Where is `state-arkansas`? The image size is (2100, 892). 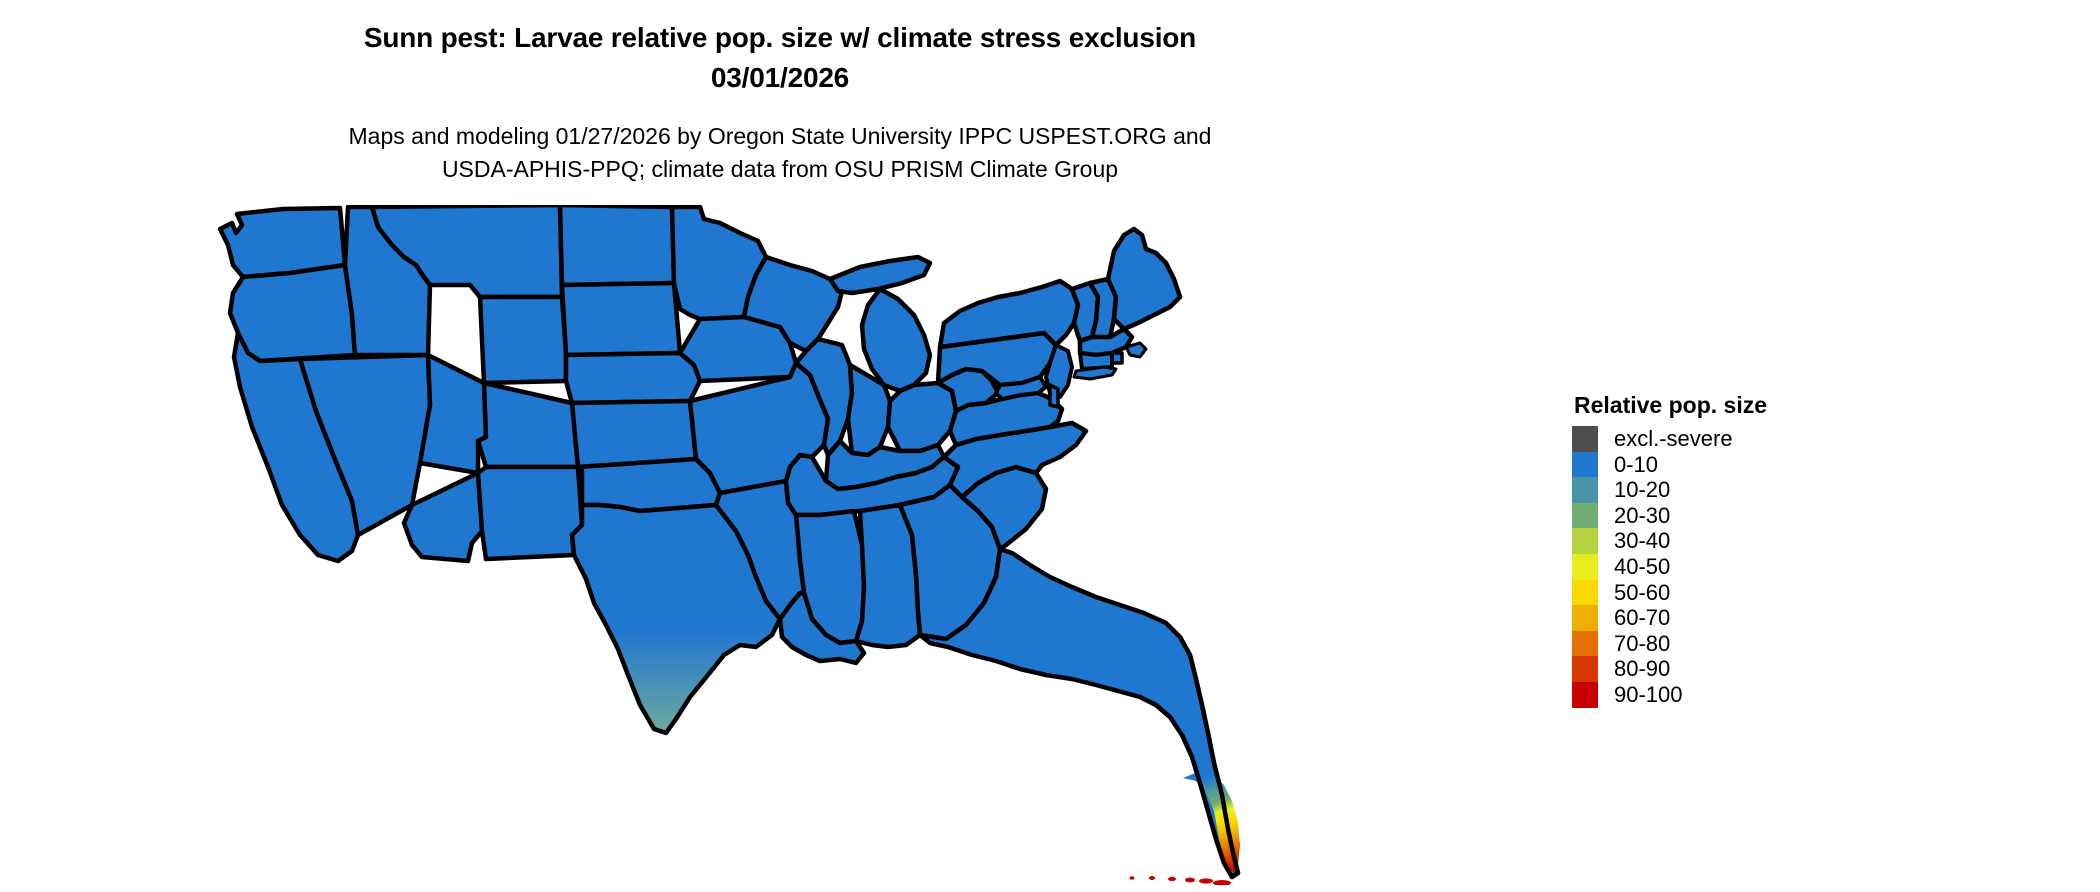 state-arkansas is located at coordinates (760, 550).